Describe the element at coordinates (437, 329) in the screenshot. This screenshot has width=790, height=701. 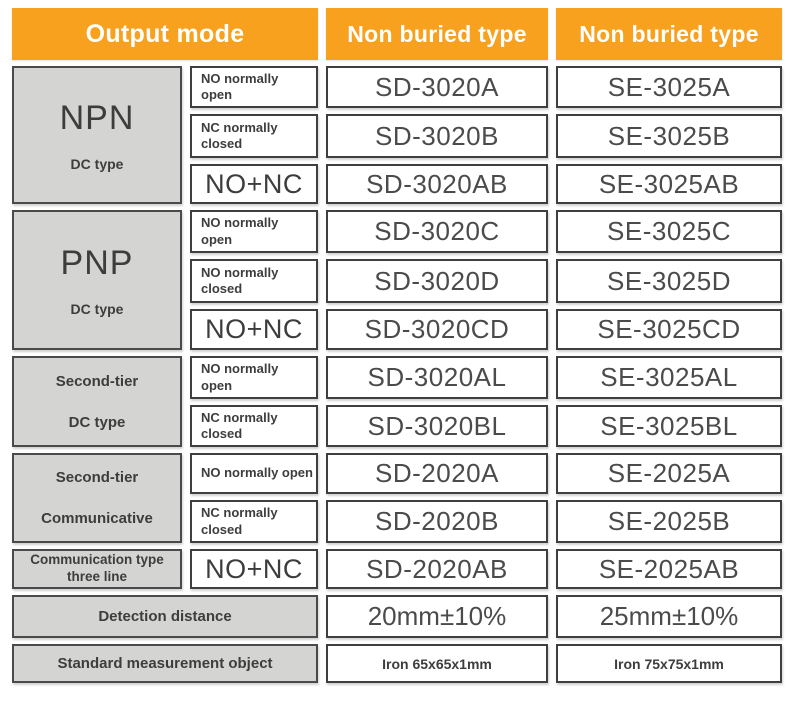
I see `model-cell-sd: SD-3020CD` at that location.